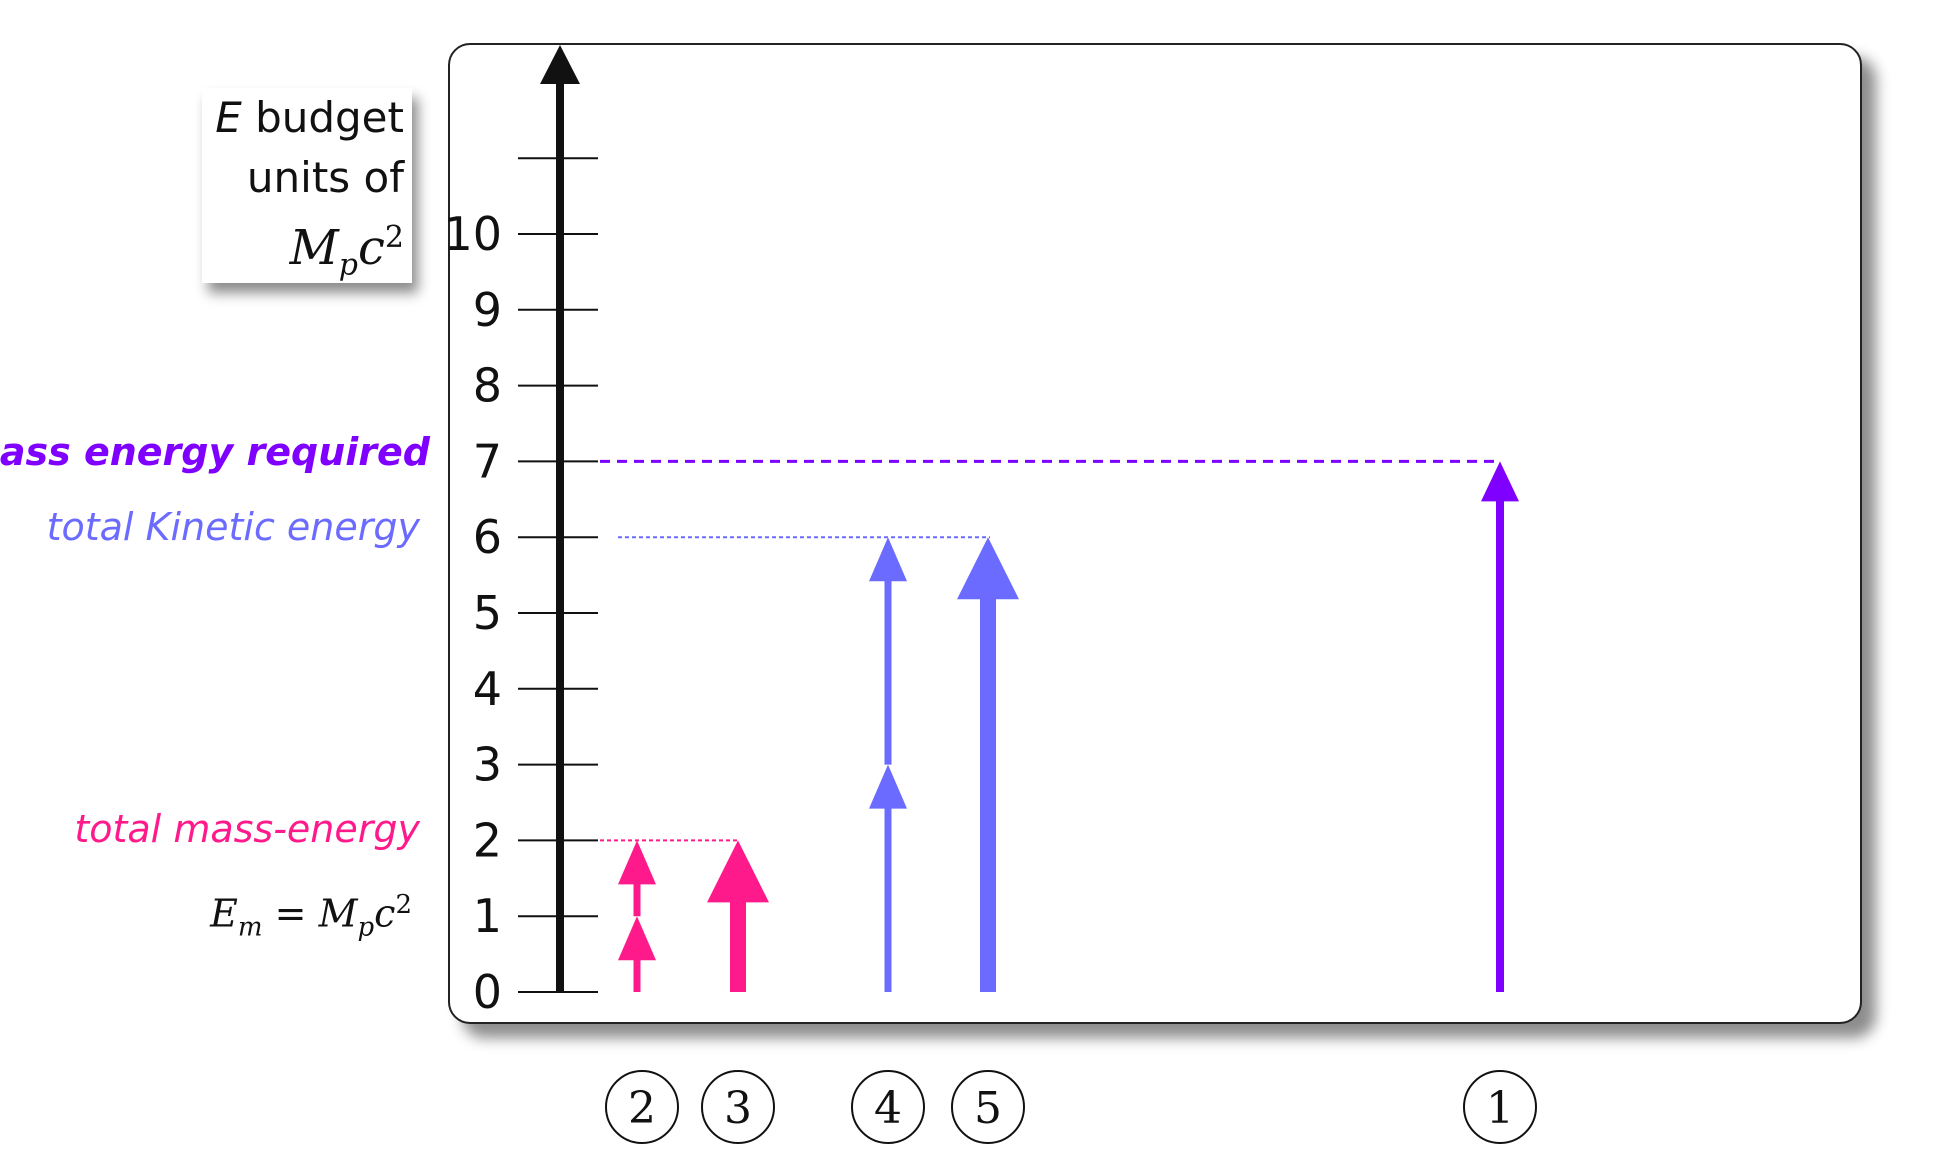 This screenshot has height=1152, width=1940. Describe the element at coordinates (322, 117) in the screenshot. I see `budget-text: budget` at that location.